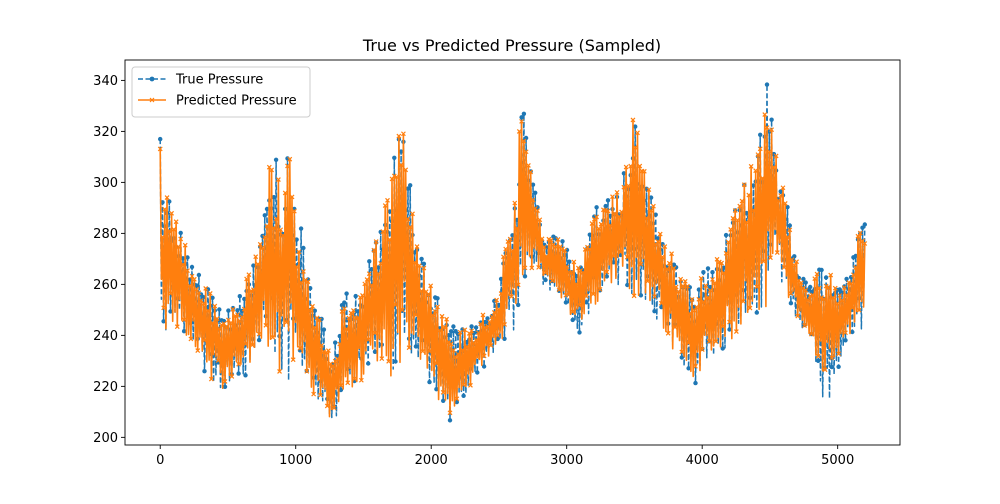 This screenshot has width=1000, height=504. What do you see at coordinates (105, 132) in the screenshot?
I see `y-tick-label: 320` at bounding box center [105, 132].